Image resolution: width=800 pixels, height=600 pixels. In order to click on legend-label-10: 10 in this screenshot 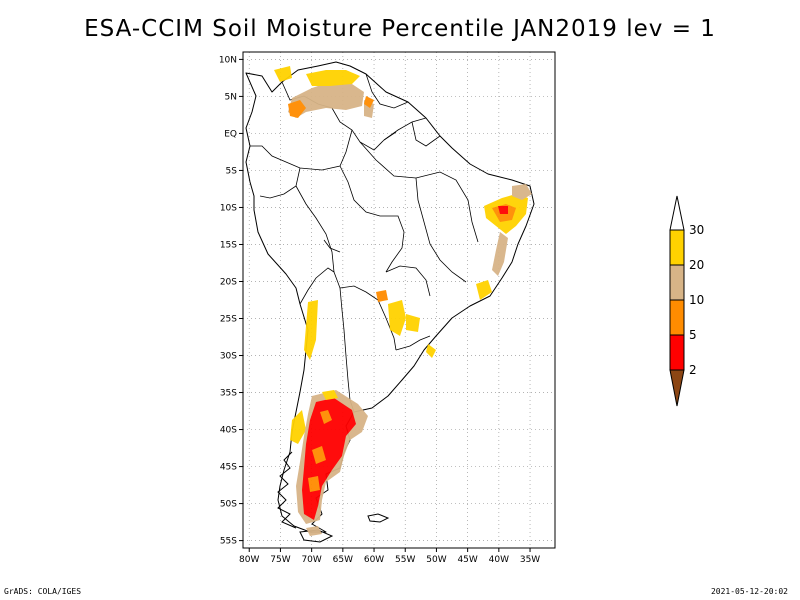, I will do `click(696, 300)`.